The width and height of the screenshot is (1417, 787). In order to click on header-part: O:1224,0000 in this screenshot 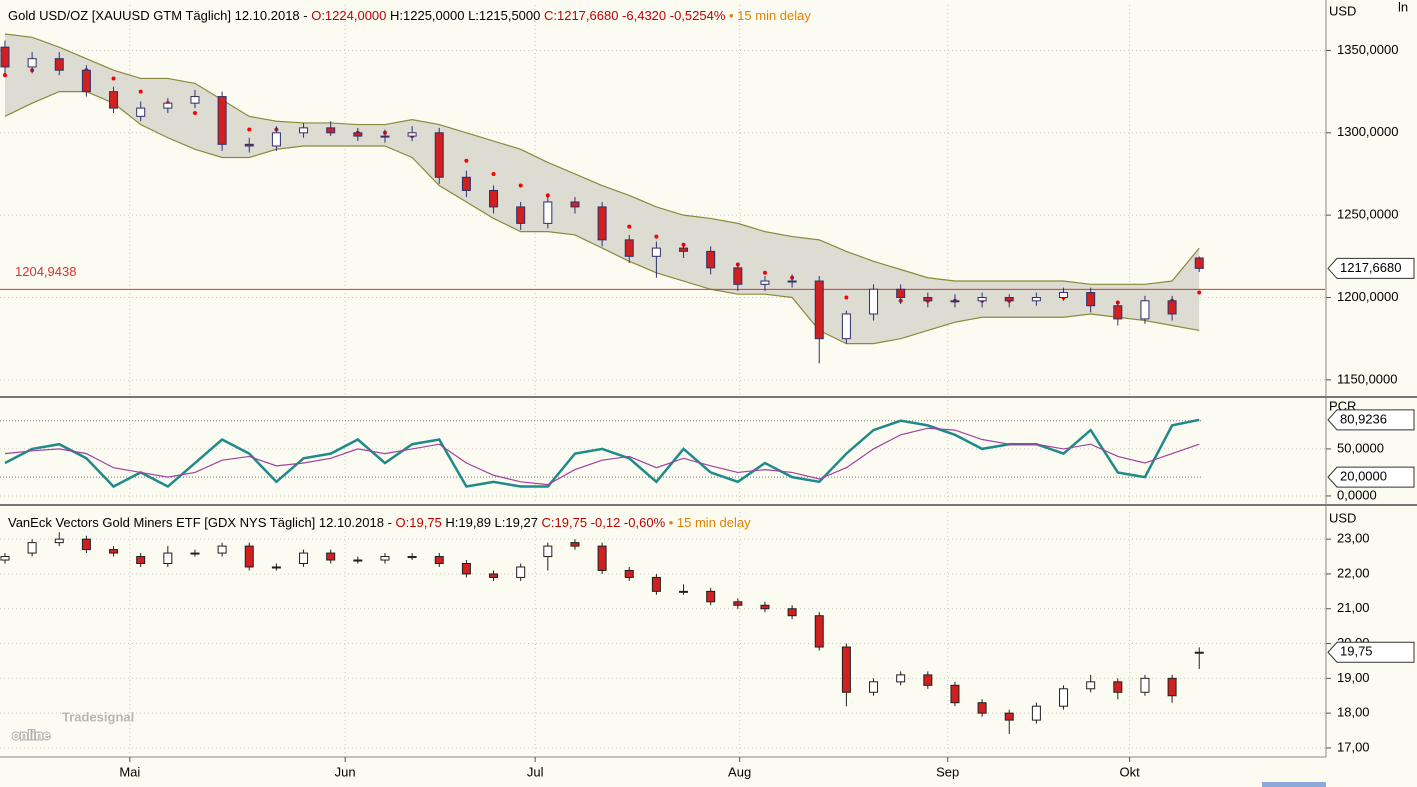, I will do `click(348, 15)`.